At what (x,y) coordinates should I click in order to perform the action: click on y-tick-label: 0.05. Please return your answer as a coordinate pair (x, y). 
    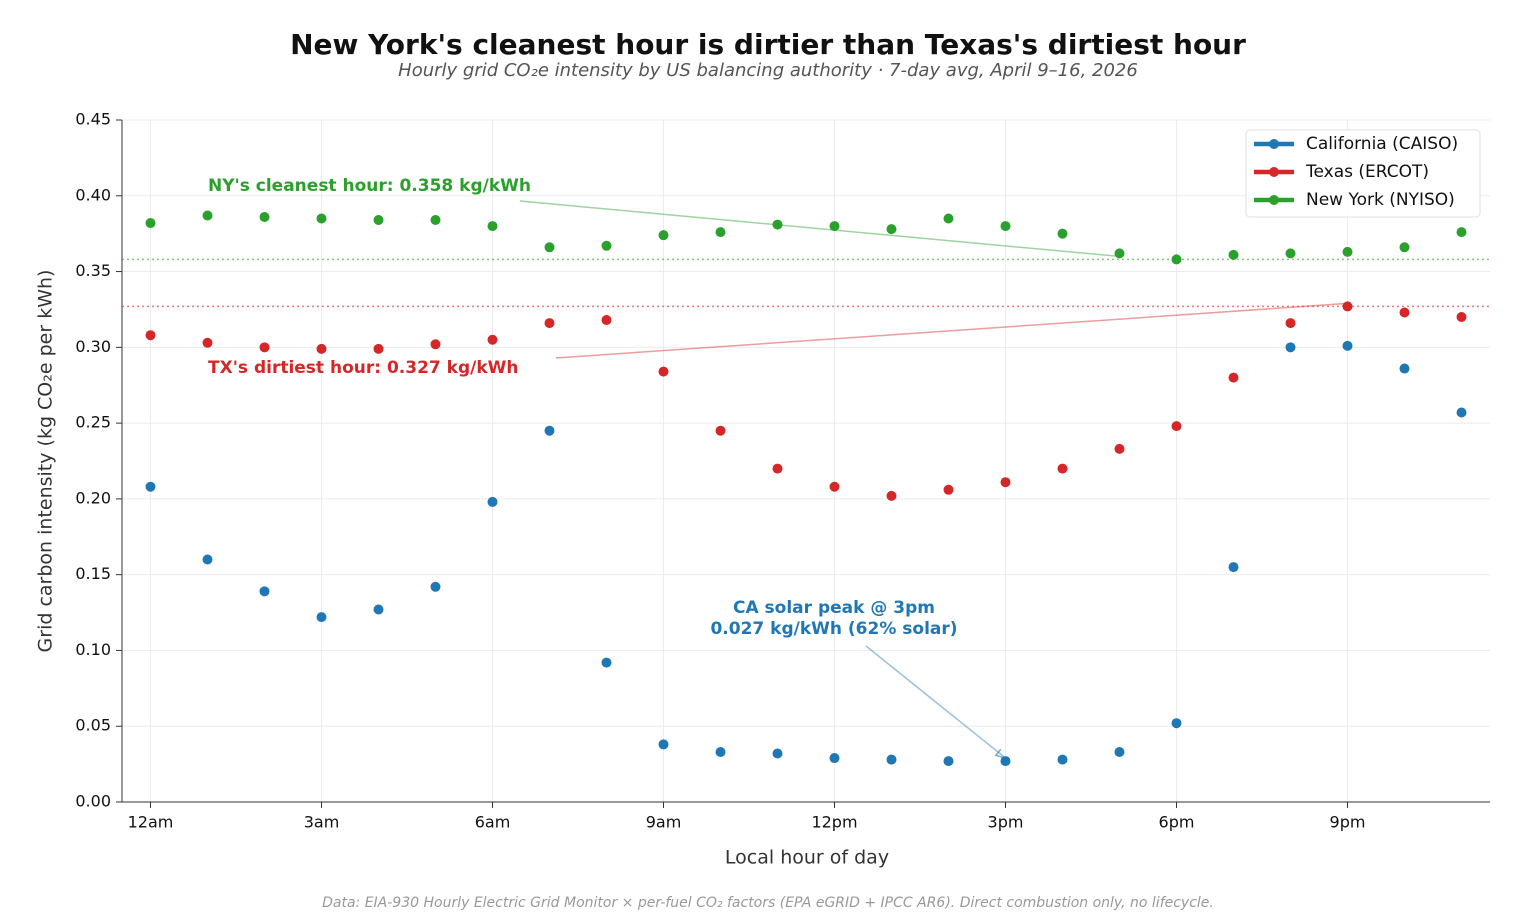
    Looking at the image, I should click on (93, 725).